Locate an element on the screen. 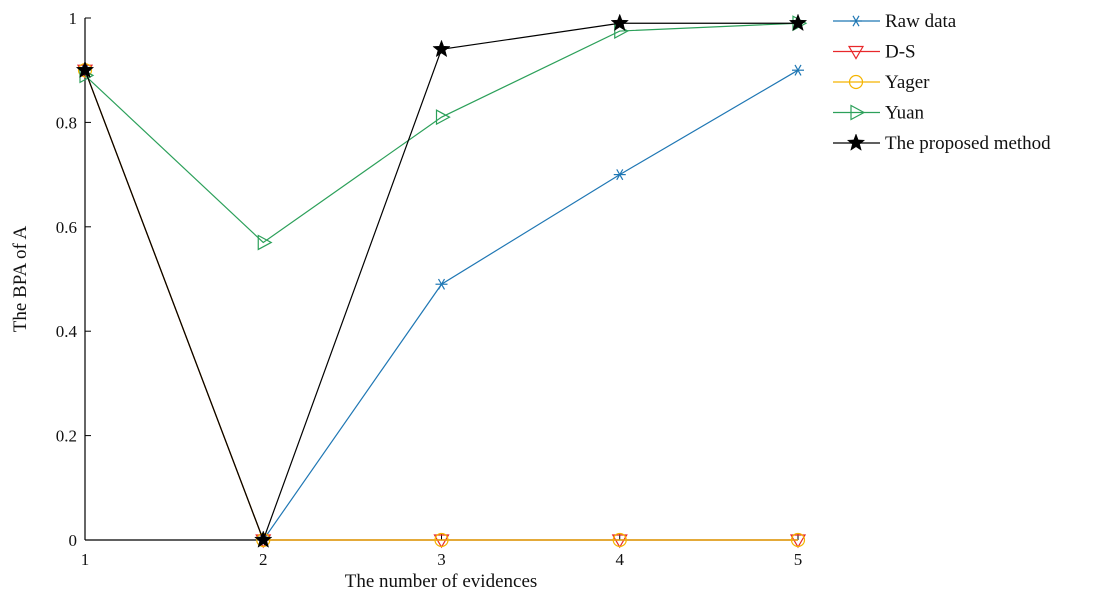 The width and height of the screenshot is (1104, 593). y-tick-label: 0.8 is located at coordinates (66, 122).